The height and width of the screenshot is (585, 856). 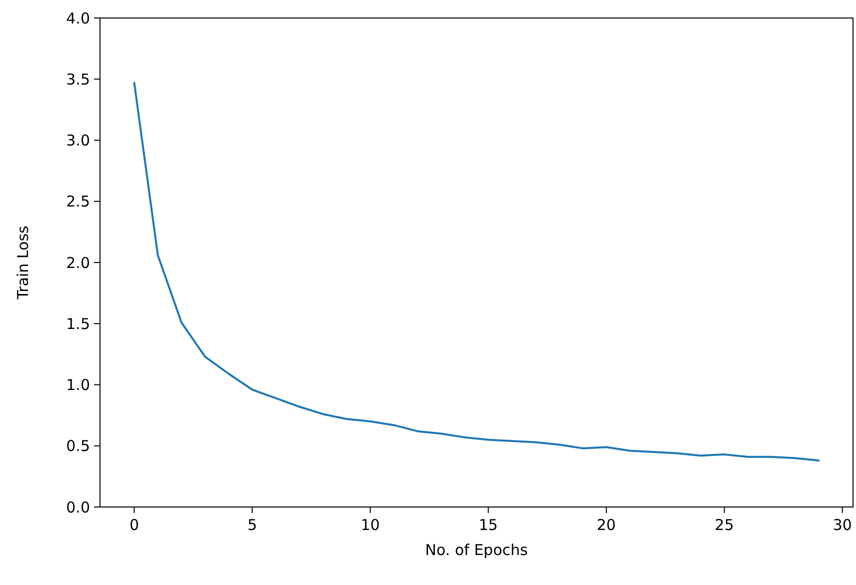 What do you see at coordinates (78, 79) in the screenshot?
I see `y-tick-label: 3.5` at bounding box center [78, 79].